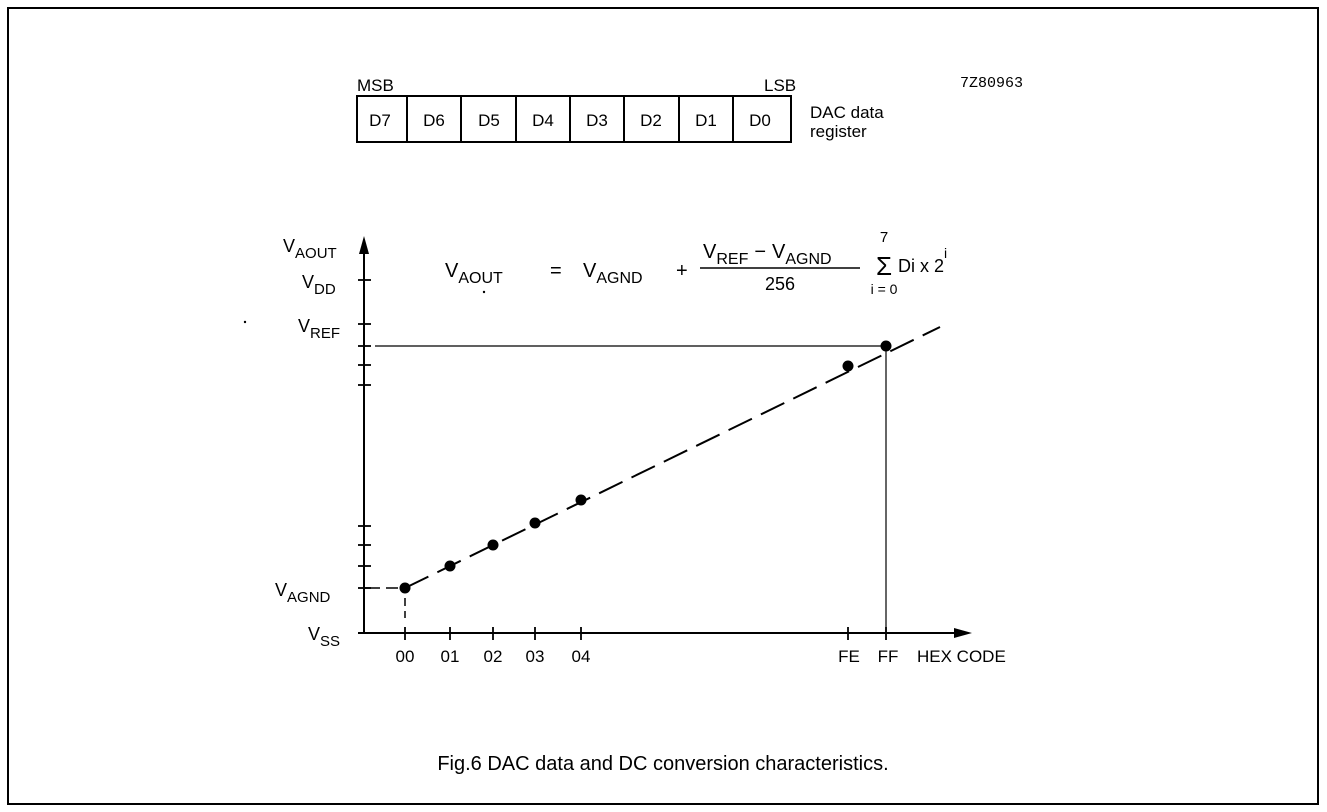 The height and width of the screenshot is (812, 1327). Describe the element at coordinates (434, 120) in the screenshot. I see `register-bit-d6: D6` at that location.